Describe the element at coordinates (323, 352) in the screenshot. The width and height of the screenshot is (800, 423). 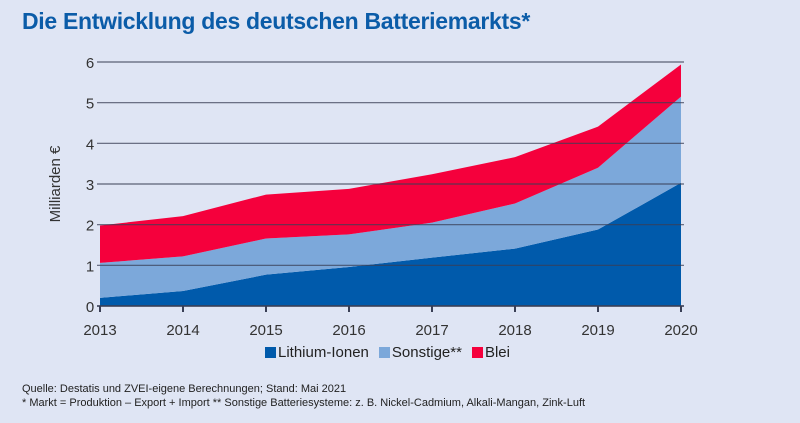
I see `legend-label-lithium: Lithium-Ionen` at that location.